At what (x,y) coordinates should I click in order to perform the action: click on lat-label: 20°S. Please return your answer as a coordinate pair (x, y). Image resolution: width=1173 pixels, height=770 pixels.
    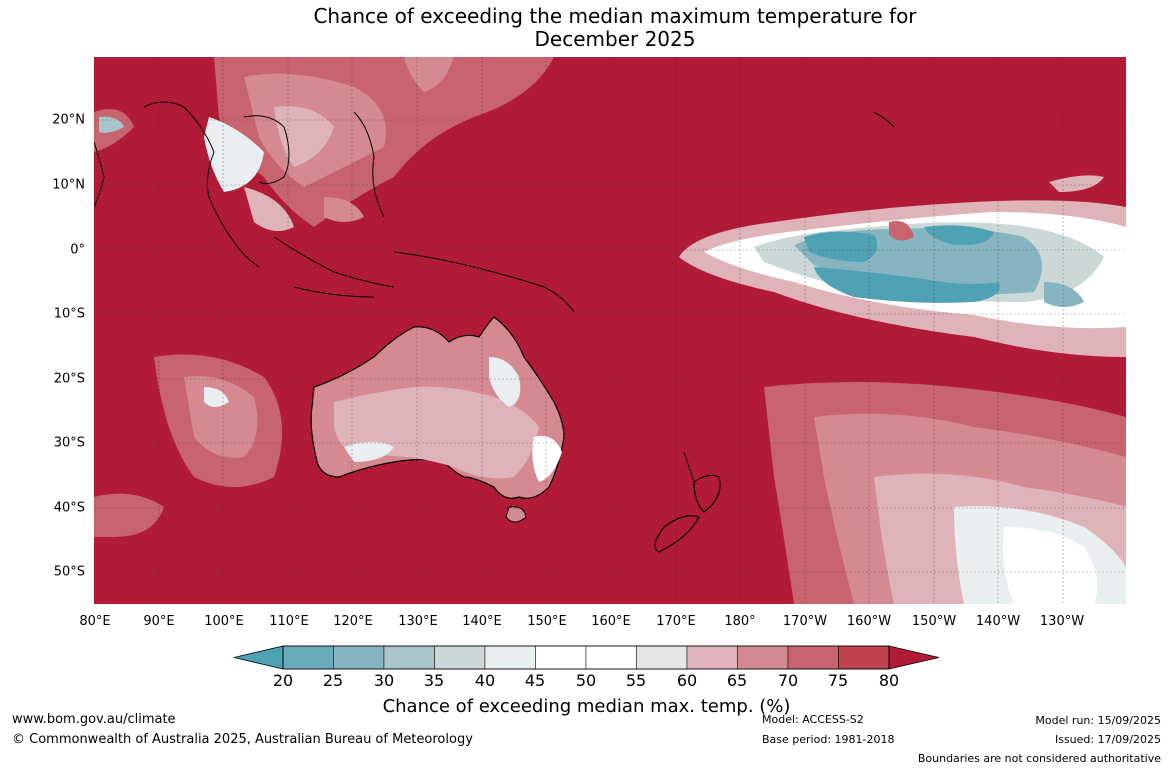
    Looking at the image, I should click on (69, 379).